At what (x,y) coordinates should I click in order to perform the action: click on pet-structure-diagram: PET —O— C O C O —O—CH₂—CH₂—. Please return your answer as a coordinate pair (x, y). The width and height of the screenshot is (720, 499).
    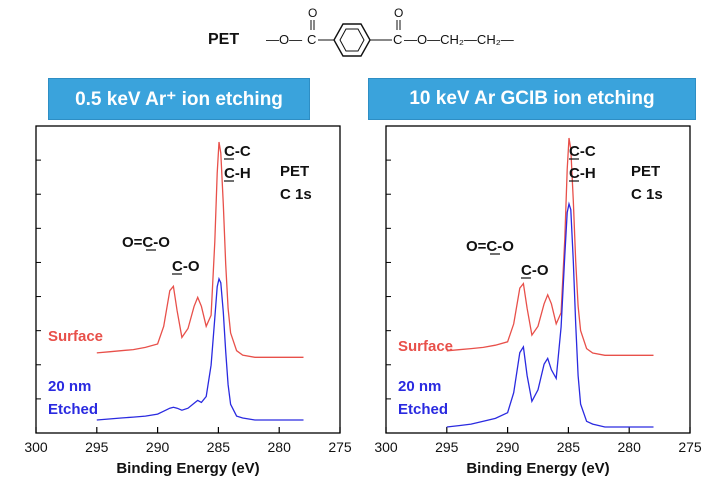
    Looking at the image, I should click on (361, 31).